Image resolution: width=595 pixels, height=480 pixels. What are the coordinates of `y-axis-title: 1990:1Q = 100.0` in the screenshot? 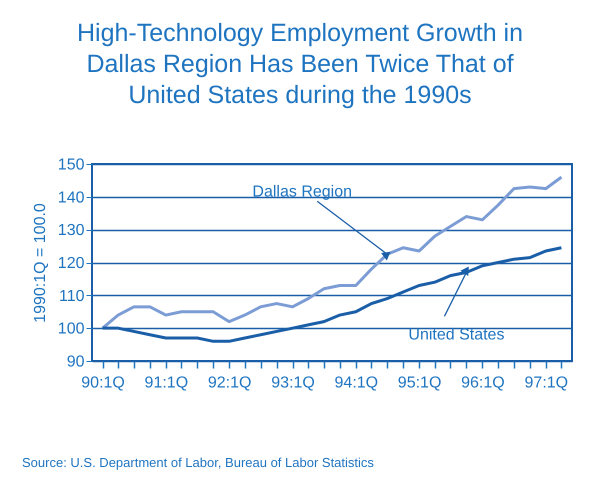 It's located at (40, 263).